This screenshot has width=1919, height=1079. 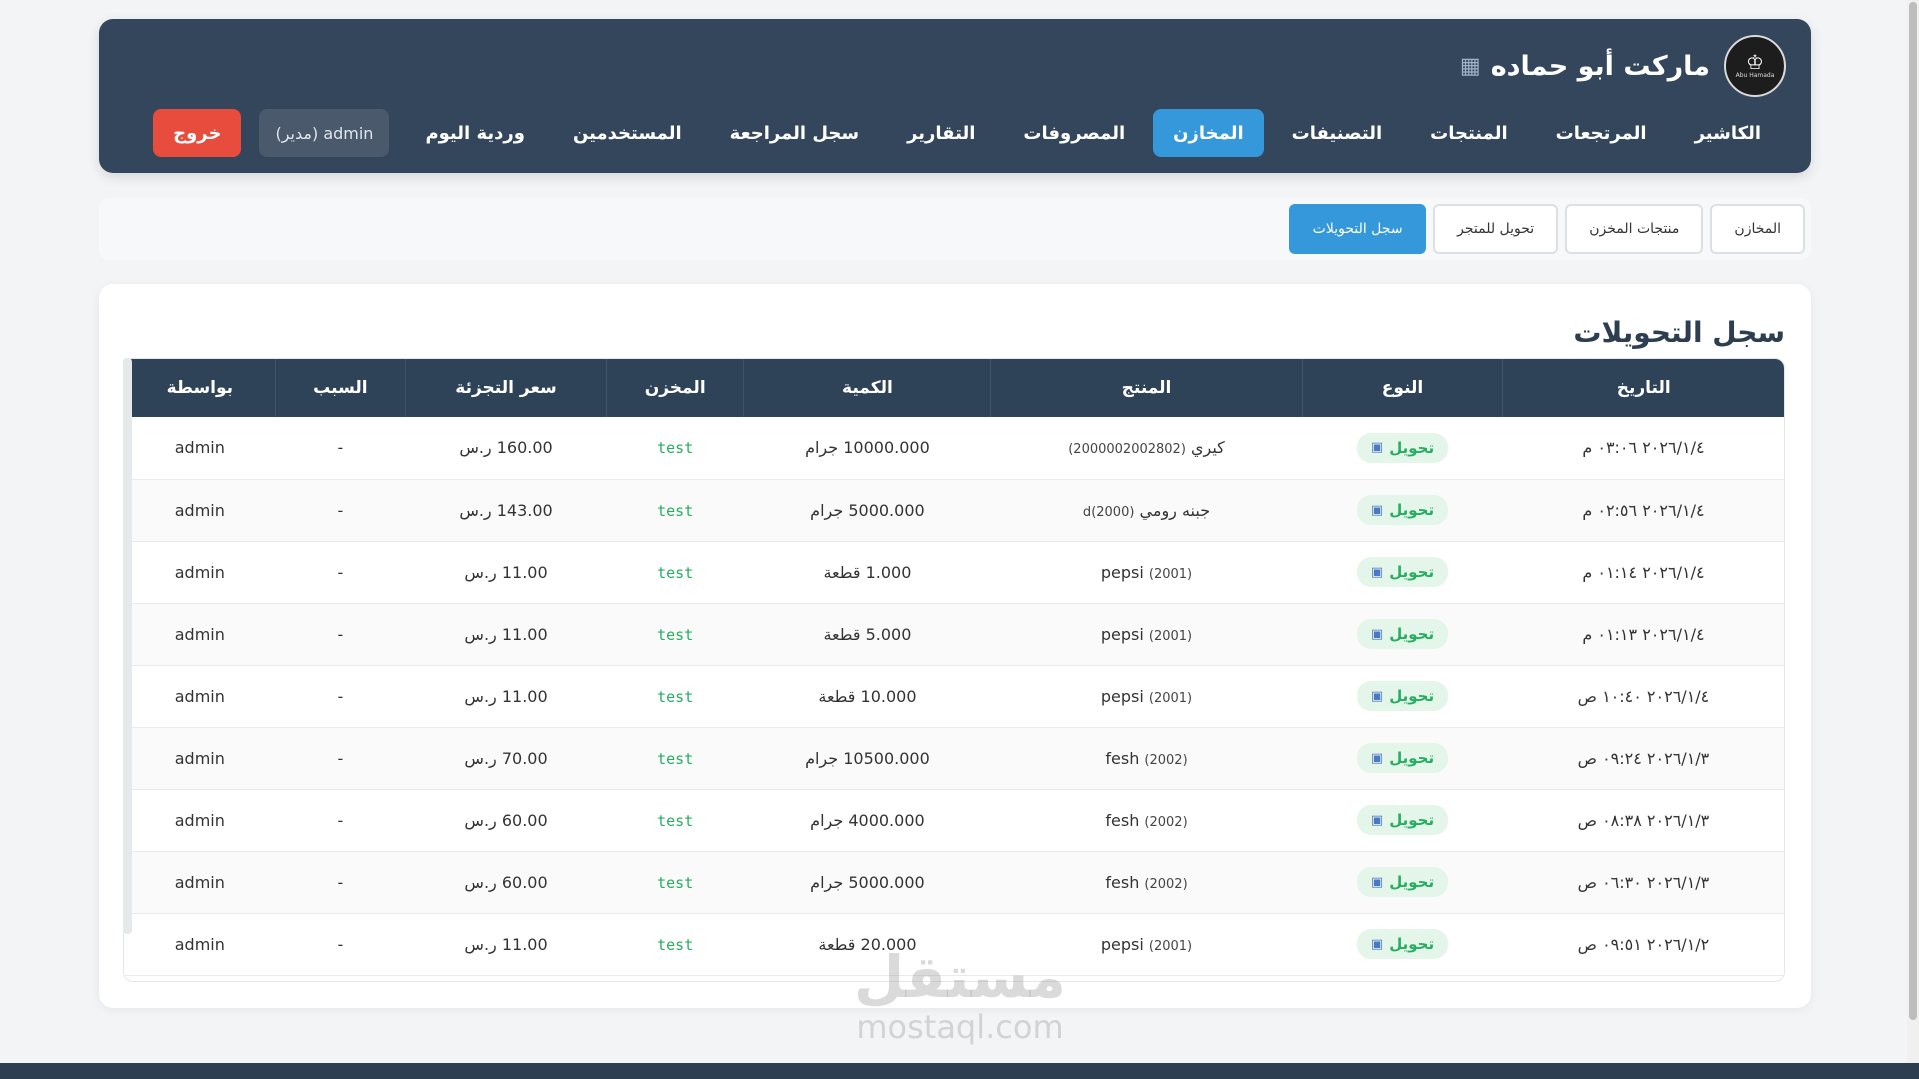 What do you see at coordinates (1337, 133) in the screenshot?
I see `nav-item-3: التصنيفات` at bounding box center [1337, 133].